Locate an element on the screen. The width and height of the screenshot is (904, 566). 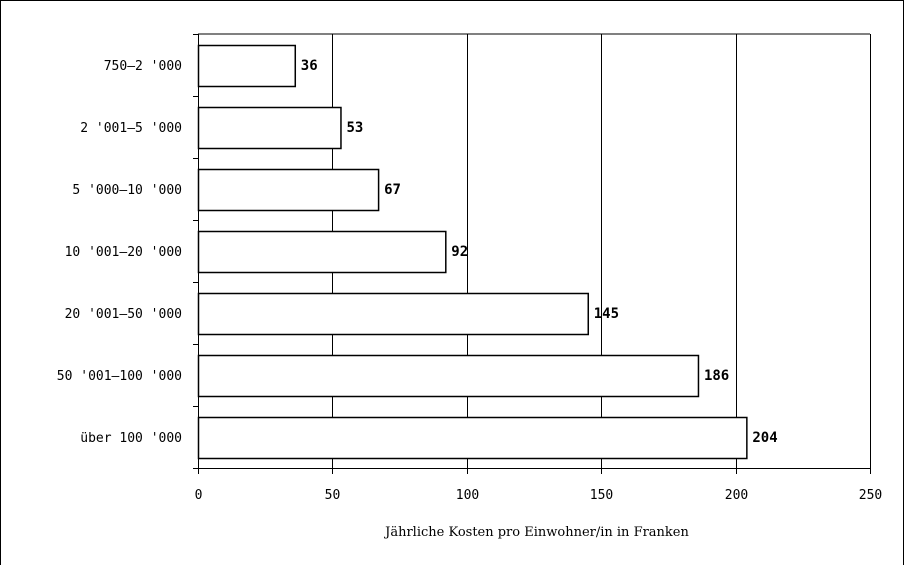
category-label: 5 '000–10 '000 is located at coordinates (127, 190).